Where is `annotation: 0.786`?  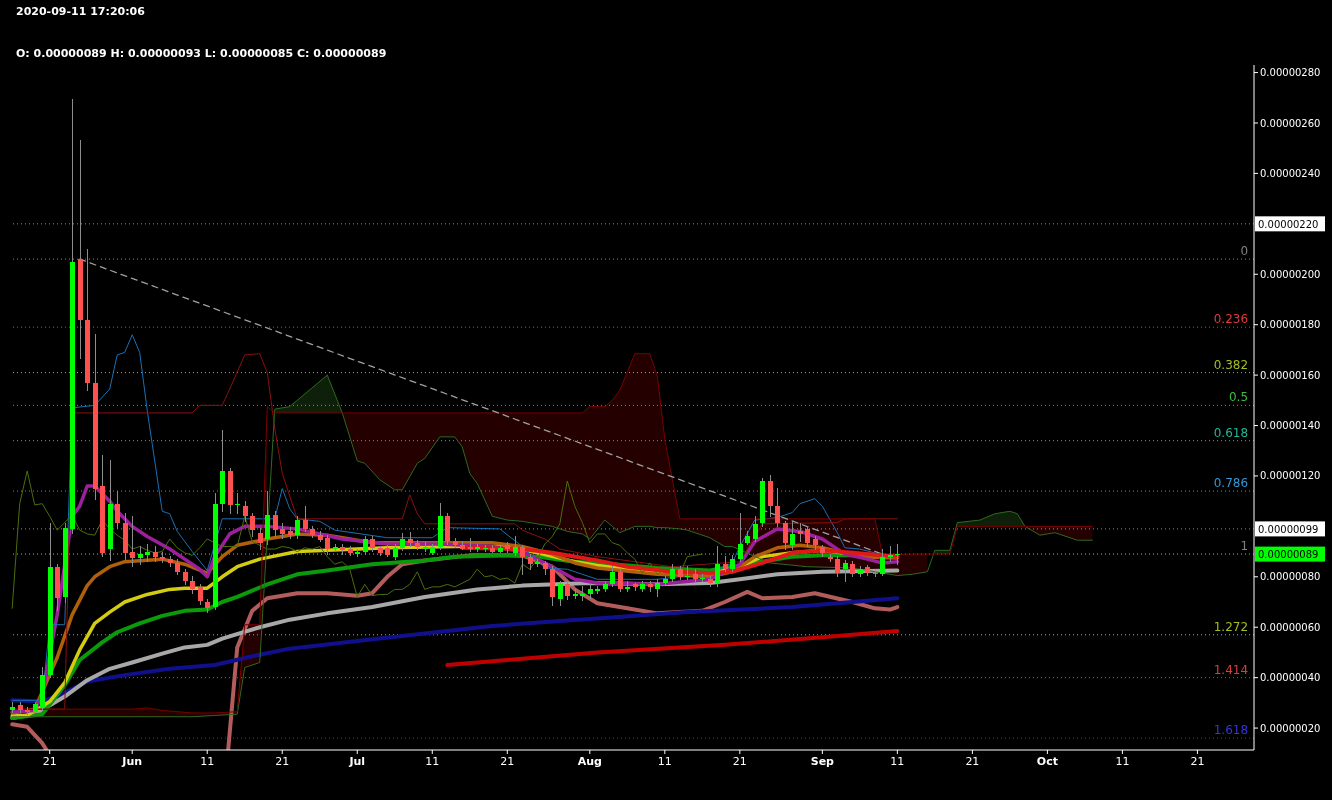 annotation: 0.786 is located at coordinates (1231, 483).